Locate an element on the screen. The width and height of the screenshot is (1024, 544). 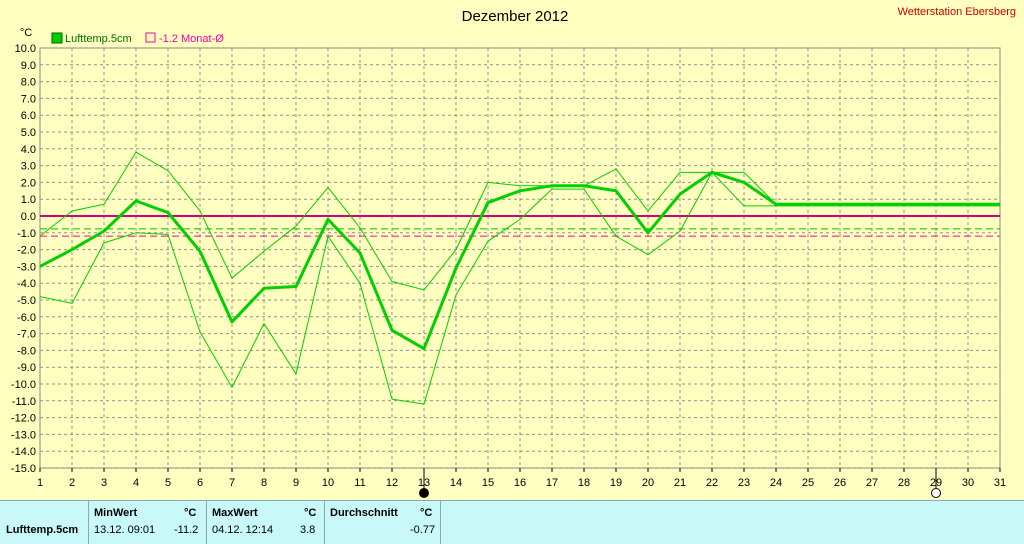
x-tick-label: 12 is located at coordinates (392, 483).